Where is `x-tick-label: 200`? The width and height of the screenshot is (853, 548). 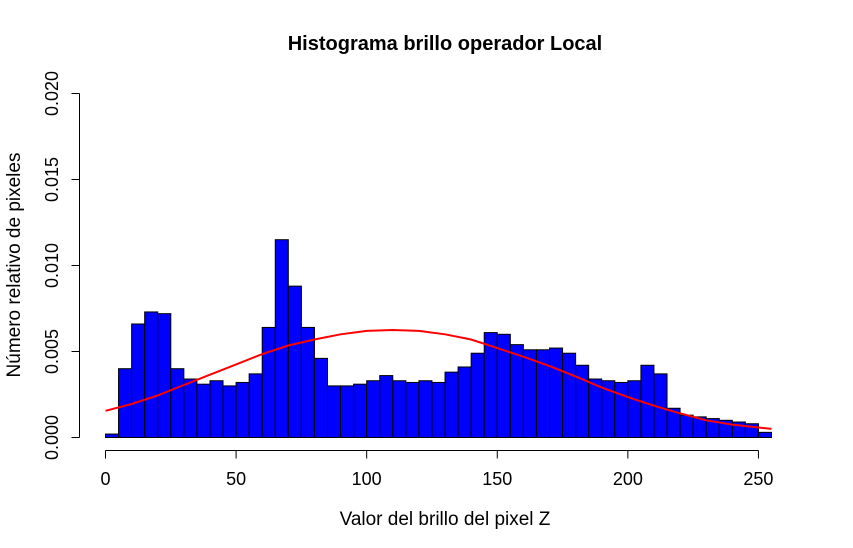 x-tick-label: 200 is located at coordinates (628, 479).